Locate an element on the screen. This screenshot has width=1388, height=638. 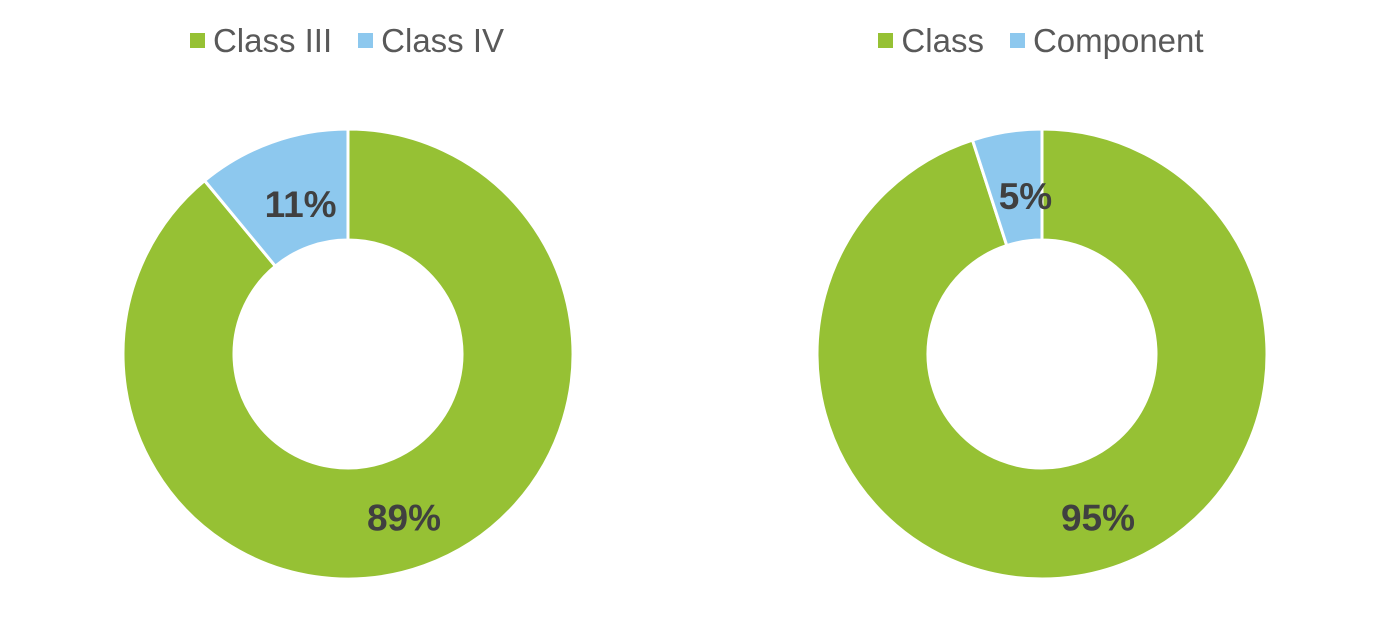
legend-swatch-class-iv is located at coordinates (366, 40).